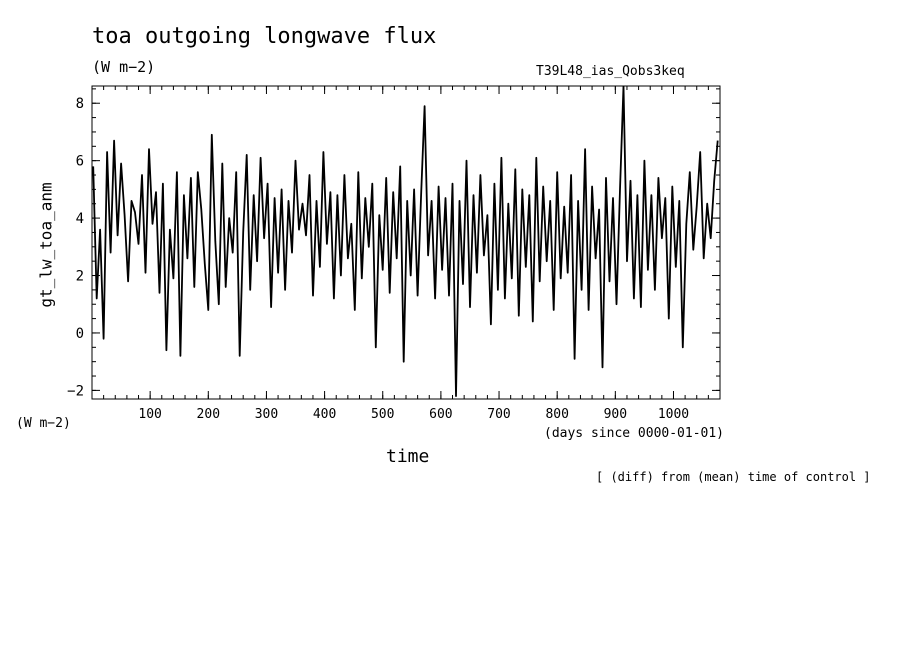 This screenshot has height=654, width=904. What do you see at coordinates (498, 414) in the screenshot?
I see `x-tick-label: 700` at bounding box center [498, 414].